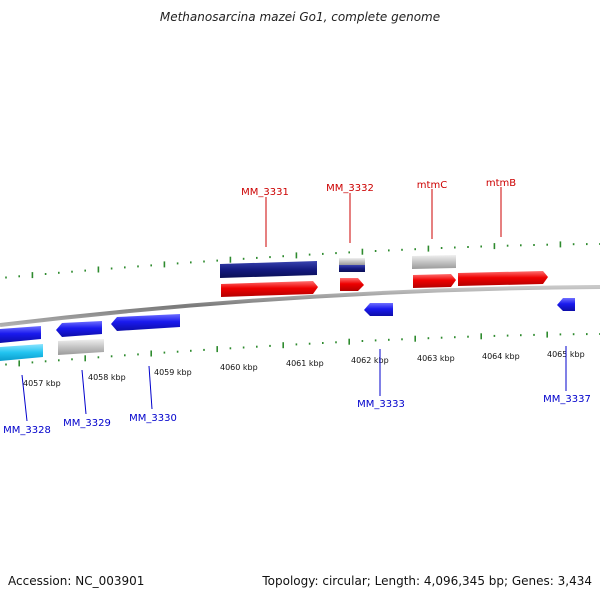 The width and height of the screenshot is (600, 600). I want to click on scale-label: 4063 kbp, so click(436, 358).